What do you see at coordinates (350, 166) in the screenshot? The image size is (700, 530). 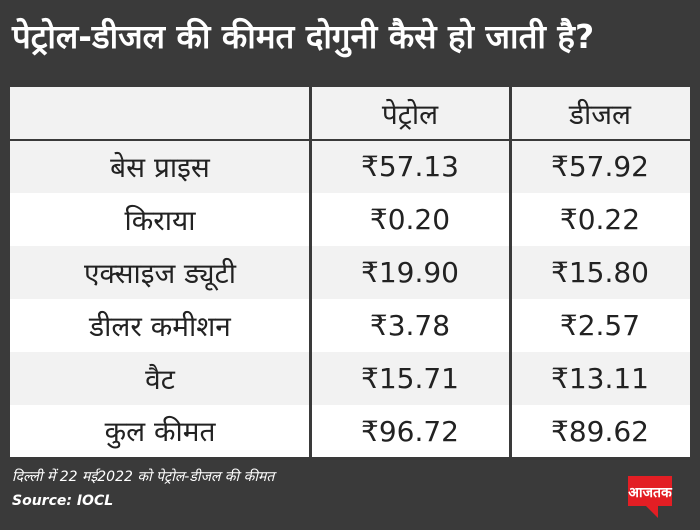 I see `table-row: बेस प्राइस ₹57.13 ₹57.92` at bounding box center [350, 166].